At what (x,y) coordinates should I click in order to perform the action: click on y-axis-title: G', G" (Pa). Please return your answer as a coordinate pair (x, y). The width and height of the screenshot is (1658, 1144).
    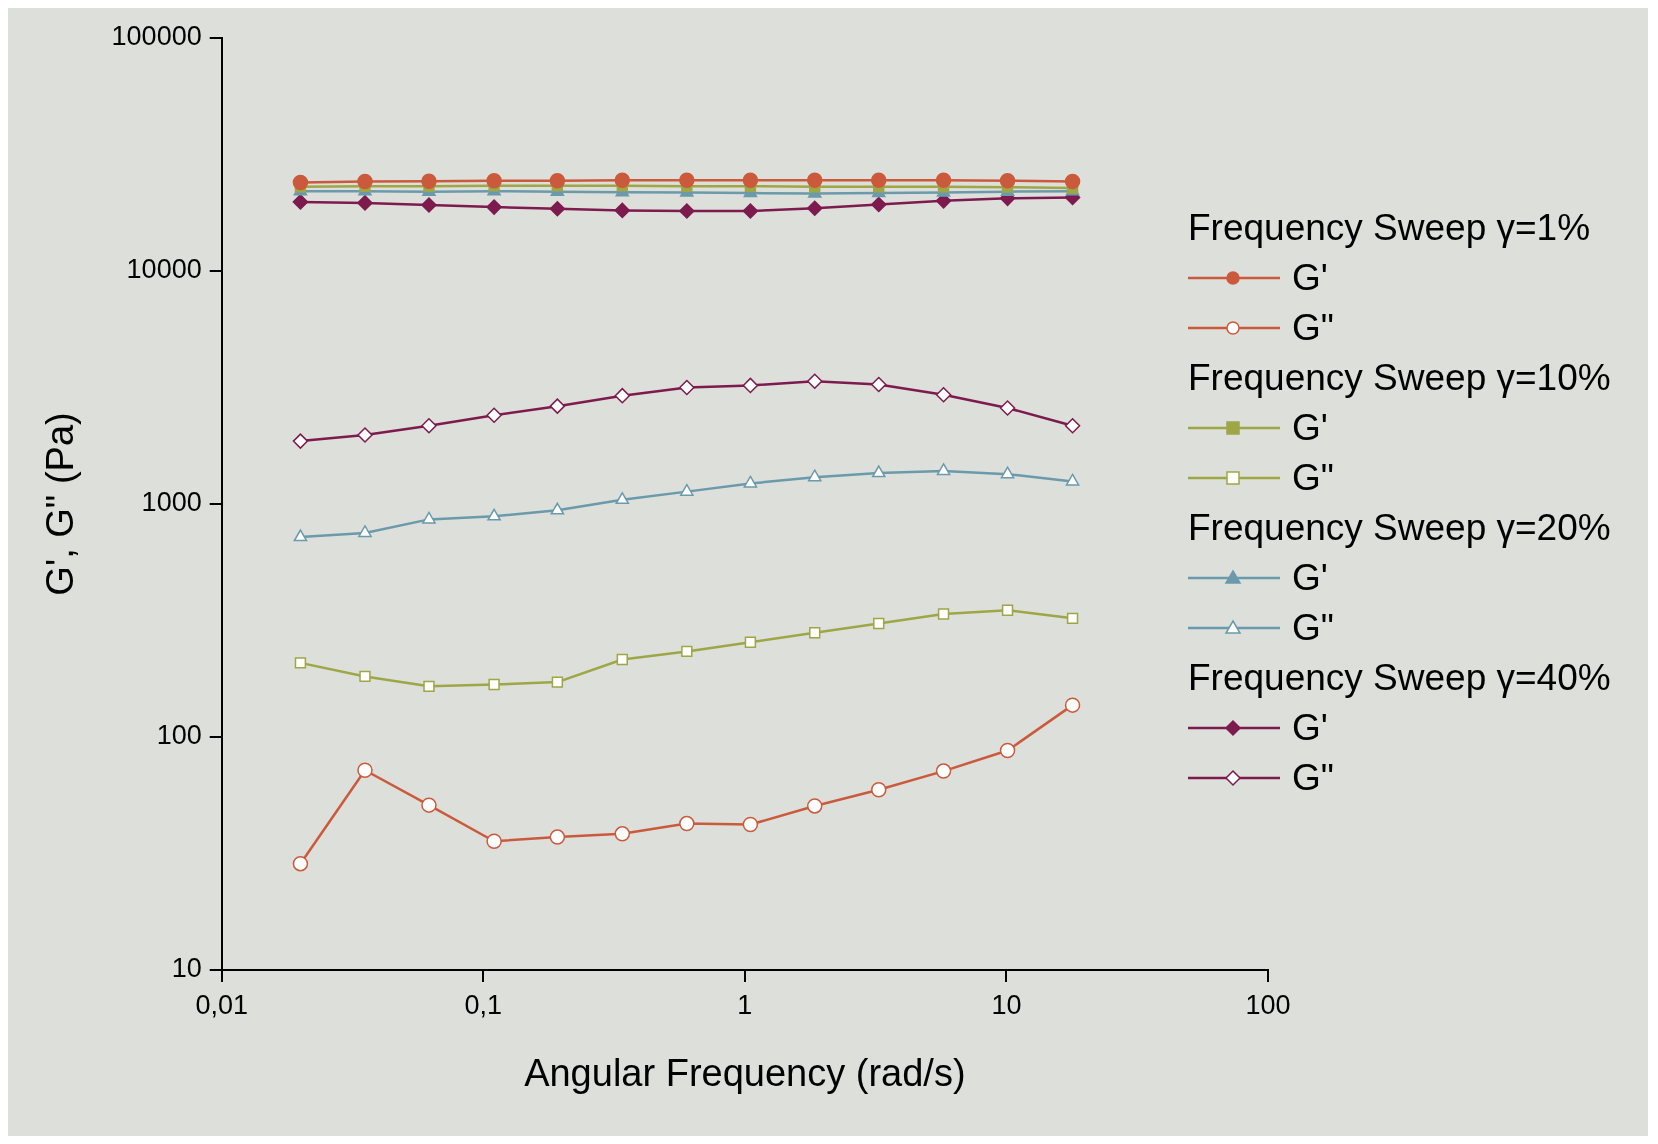
    Looking at the image, I should click on (60, 504).